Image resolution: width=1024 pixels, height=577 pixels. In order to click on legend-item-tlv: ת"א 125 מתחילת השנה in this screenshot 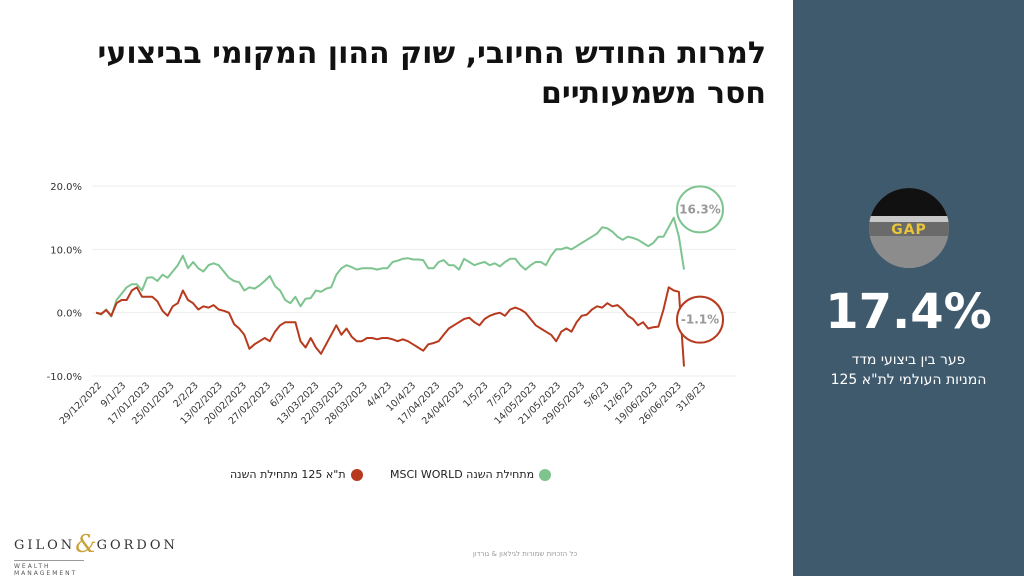, I will do `click(296, 474)`.